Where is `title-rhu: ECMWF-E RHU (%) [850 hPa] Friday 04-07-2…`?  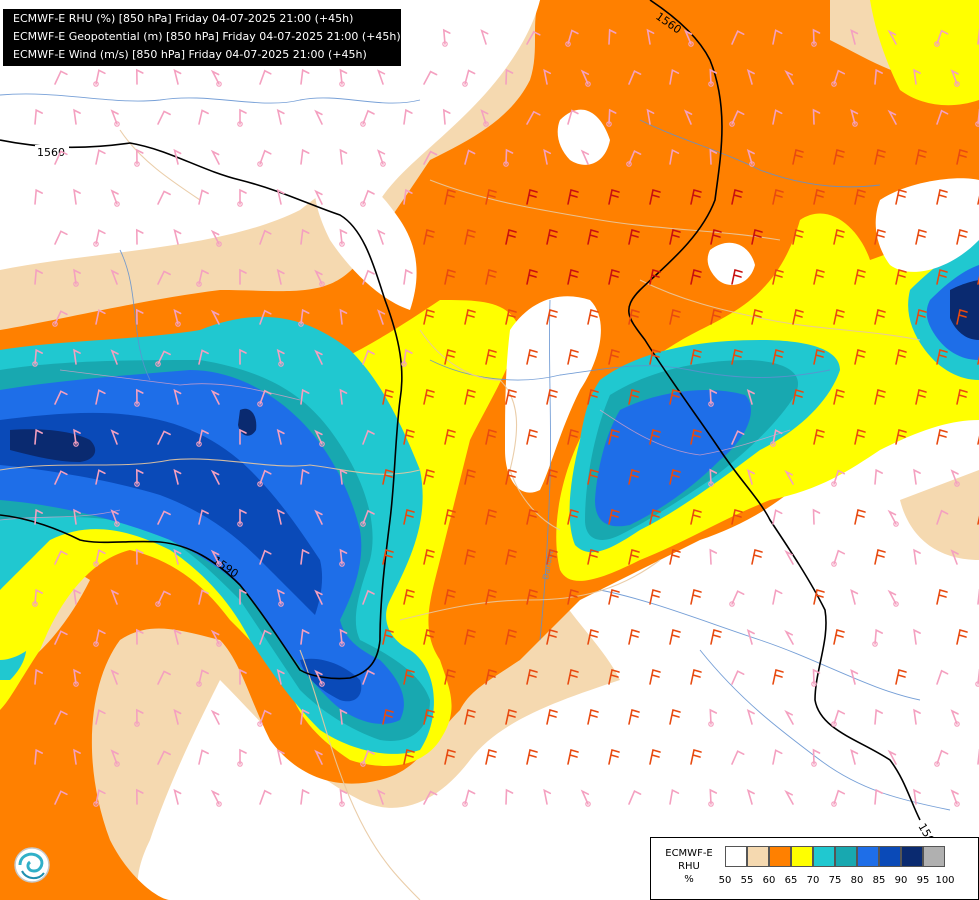
title-rhu: ECMWF-E RHU (%) [850 hPa] Friday 04-07-2… is located at coordinates (183, 18).